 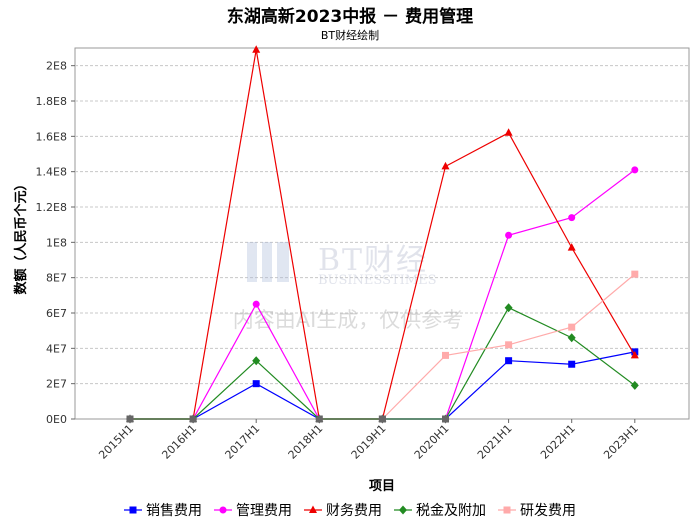 I want to click on watermark: BT财经 BUSINESSTIMES 内容由AI生成，仅供参考, so click(x=348, y=287).